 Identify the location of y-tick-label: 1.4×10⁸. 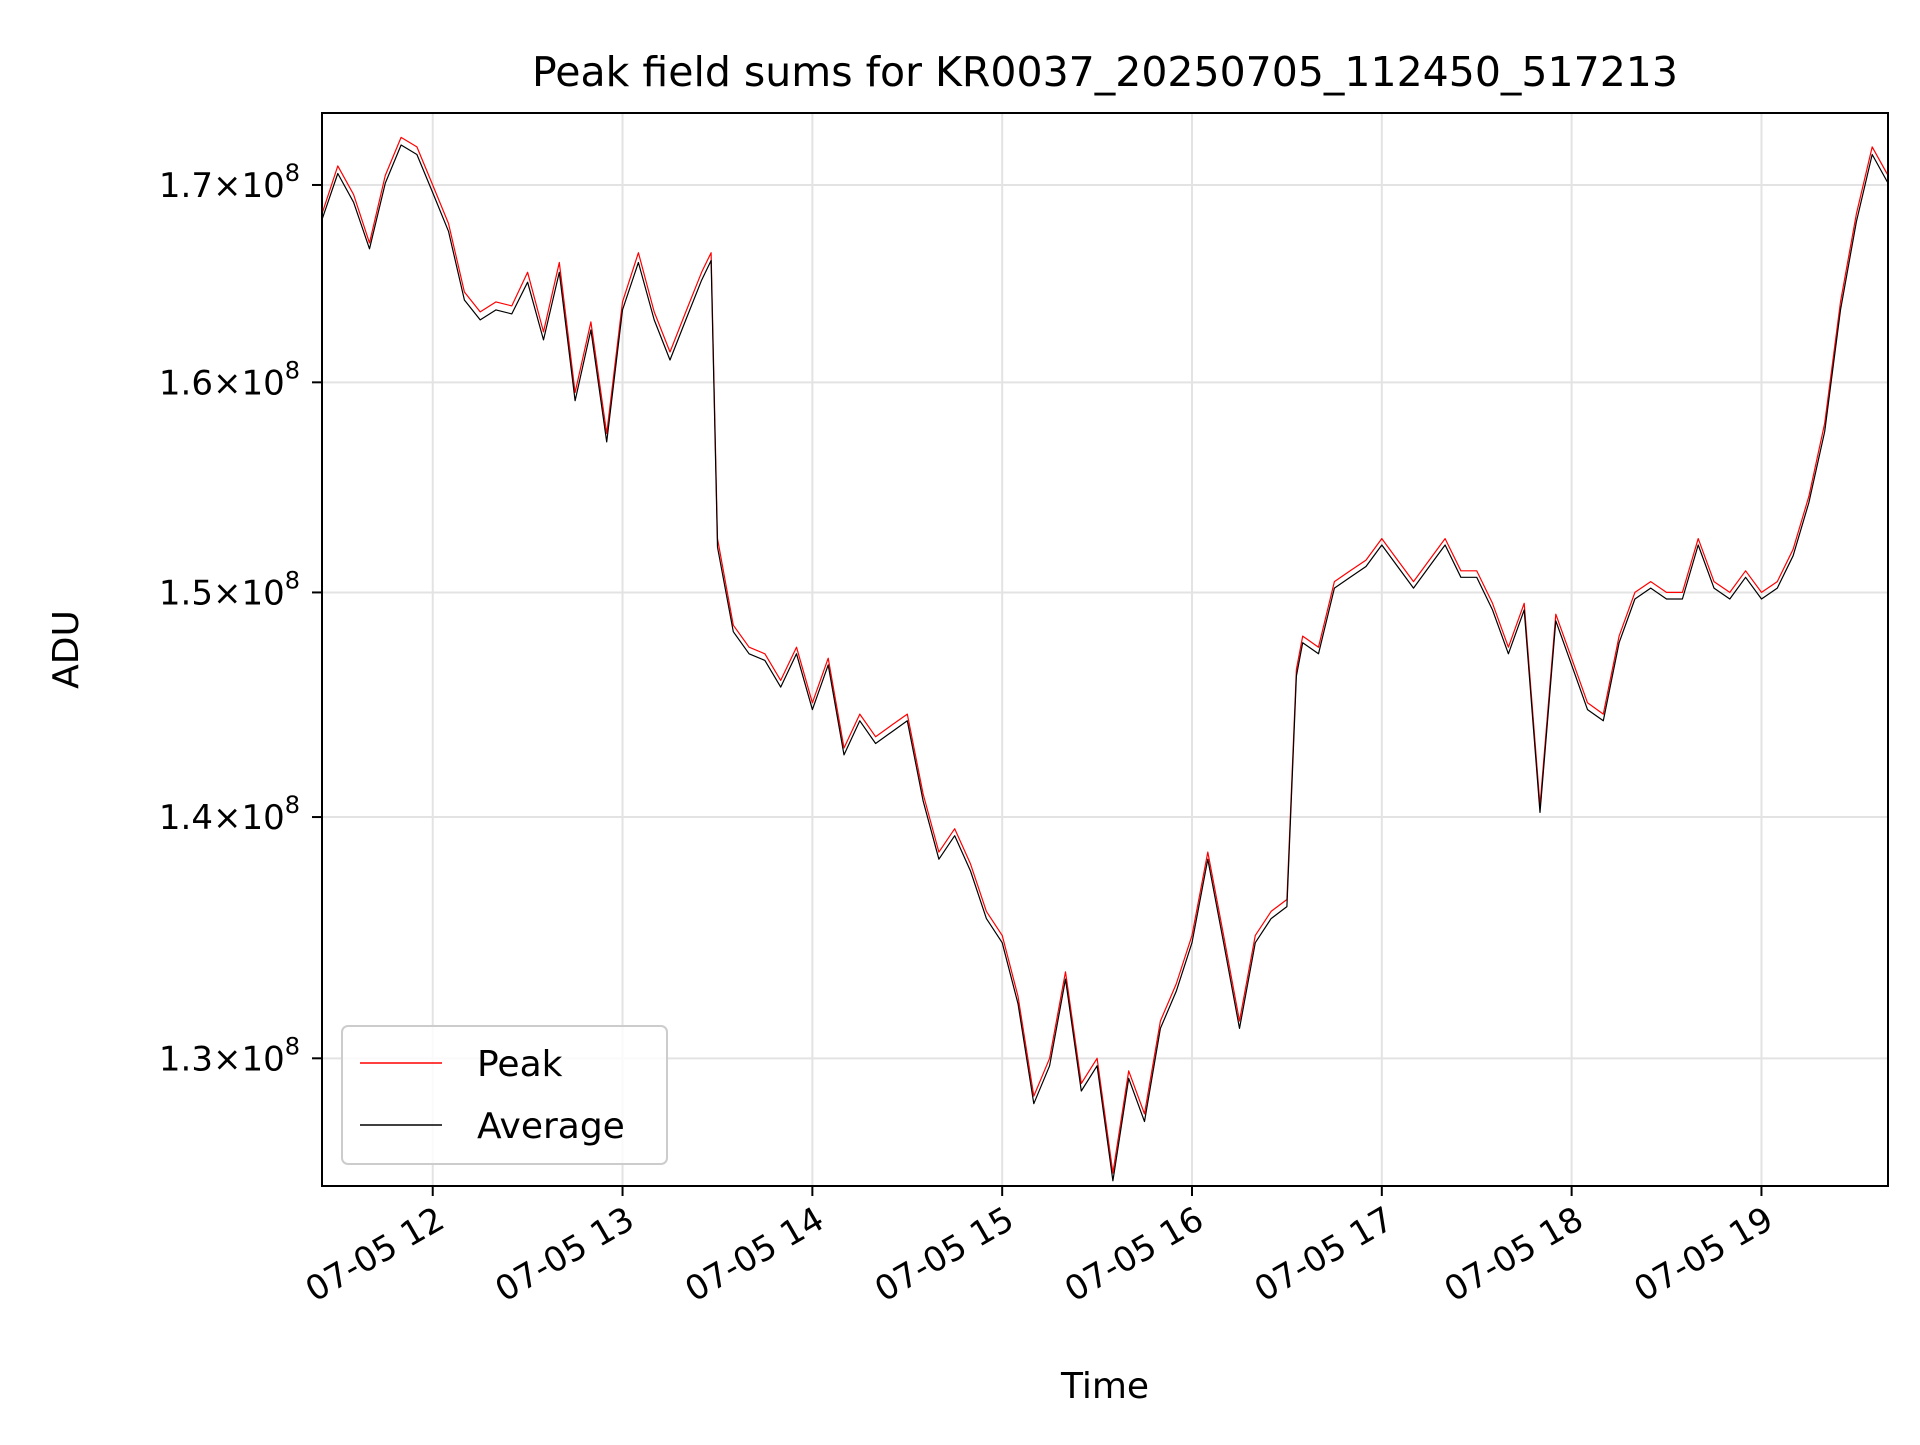
(229, 814).